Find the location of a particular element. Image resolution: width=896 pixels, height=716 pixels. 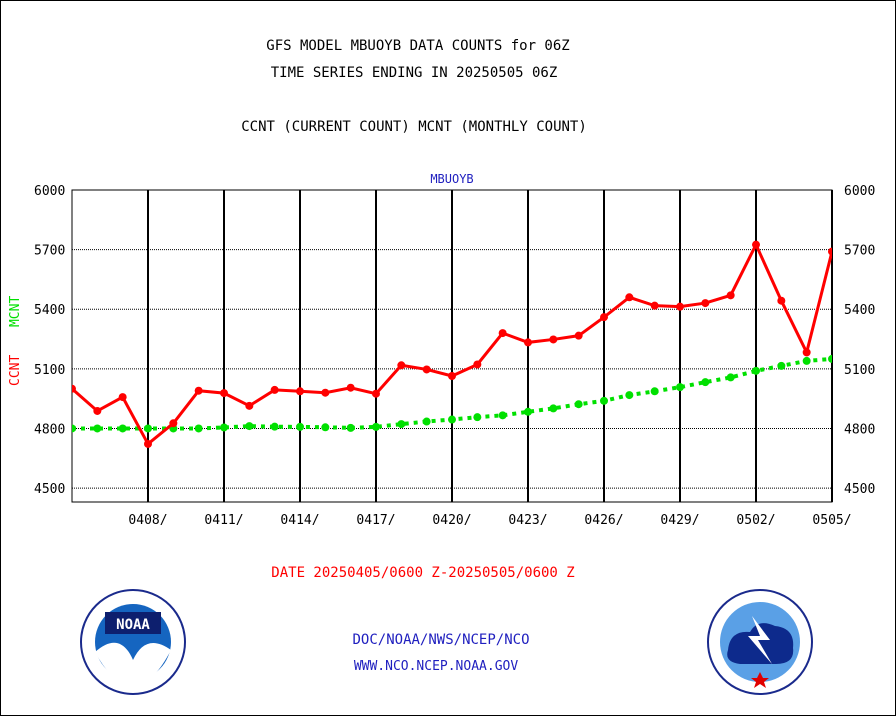

y-tick-label-right: 5400 is located at coordinates (859, 310).